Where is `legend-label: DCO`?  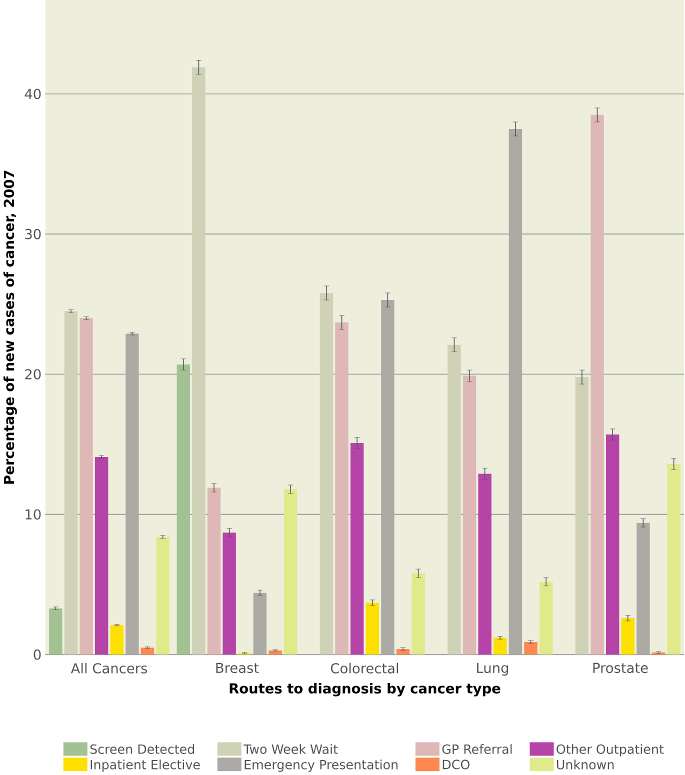 legend-label: DCO is located at coordinates (456, 765).